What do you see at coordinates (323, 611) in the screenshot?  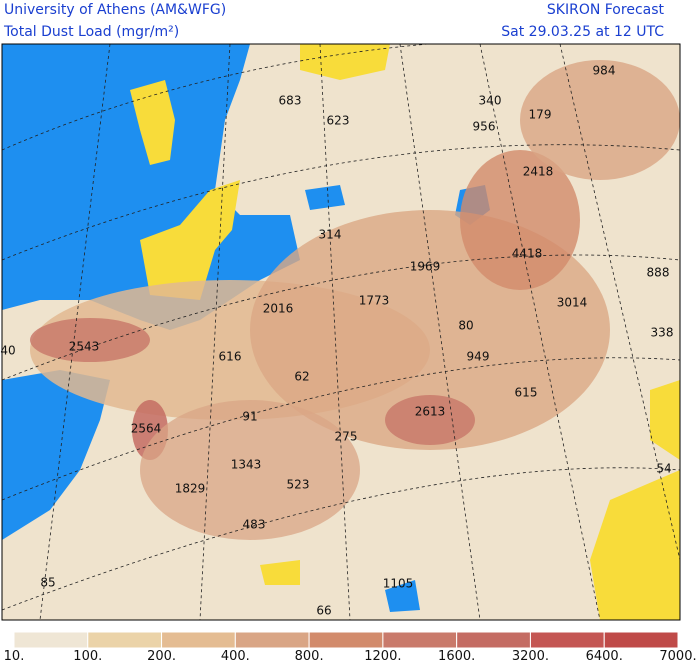 I see `map-value-label: 66` at bounding box center [323, 611].